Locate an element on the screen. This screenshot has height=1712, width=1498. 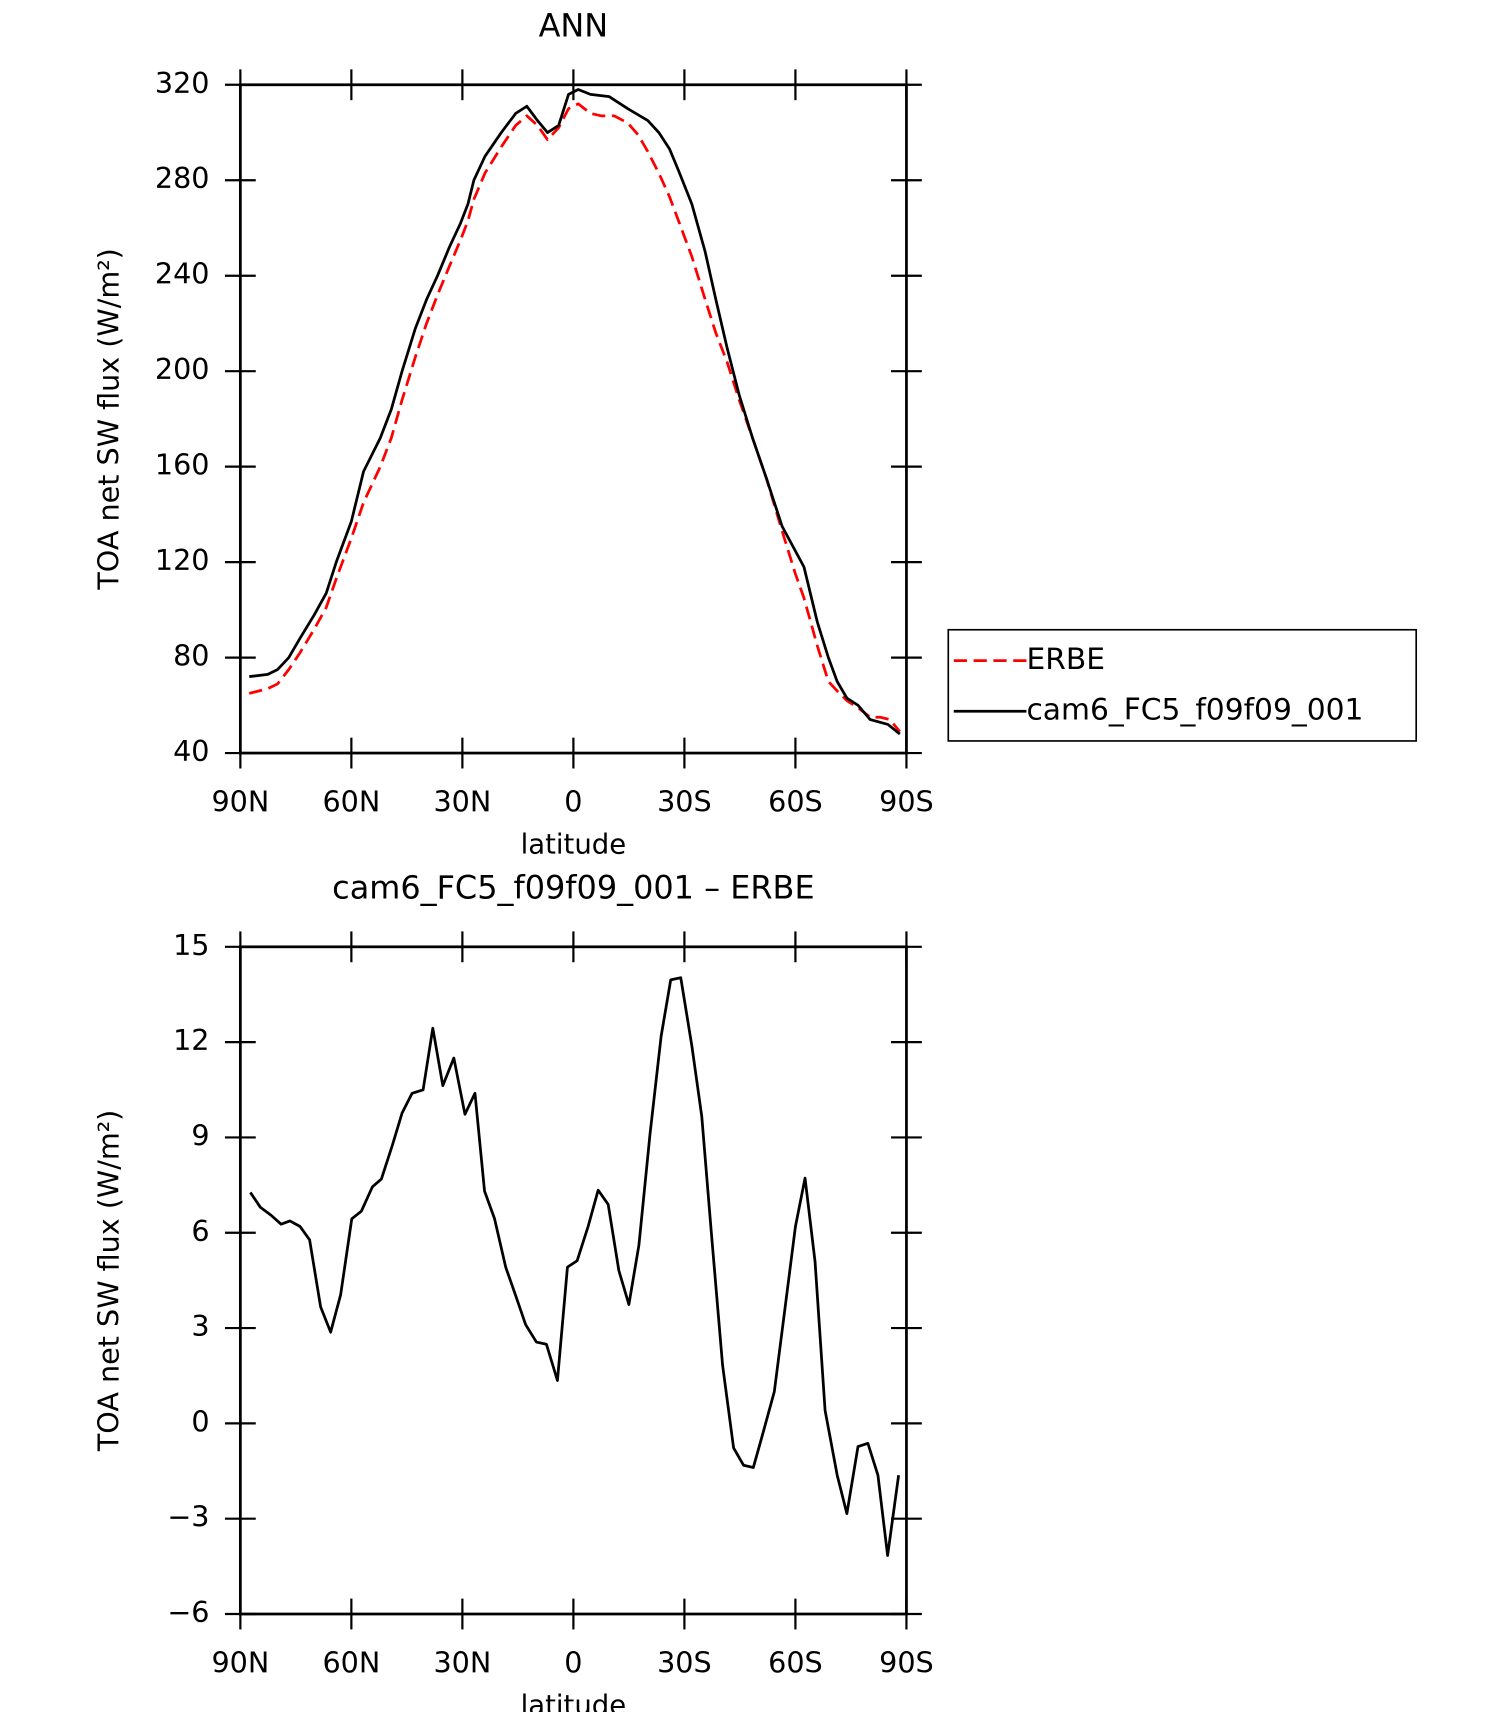
y-tick-label: 160 is located at coordinates (182, 465).